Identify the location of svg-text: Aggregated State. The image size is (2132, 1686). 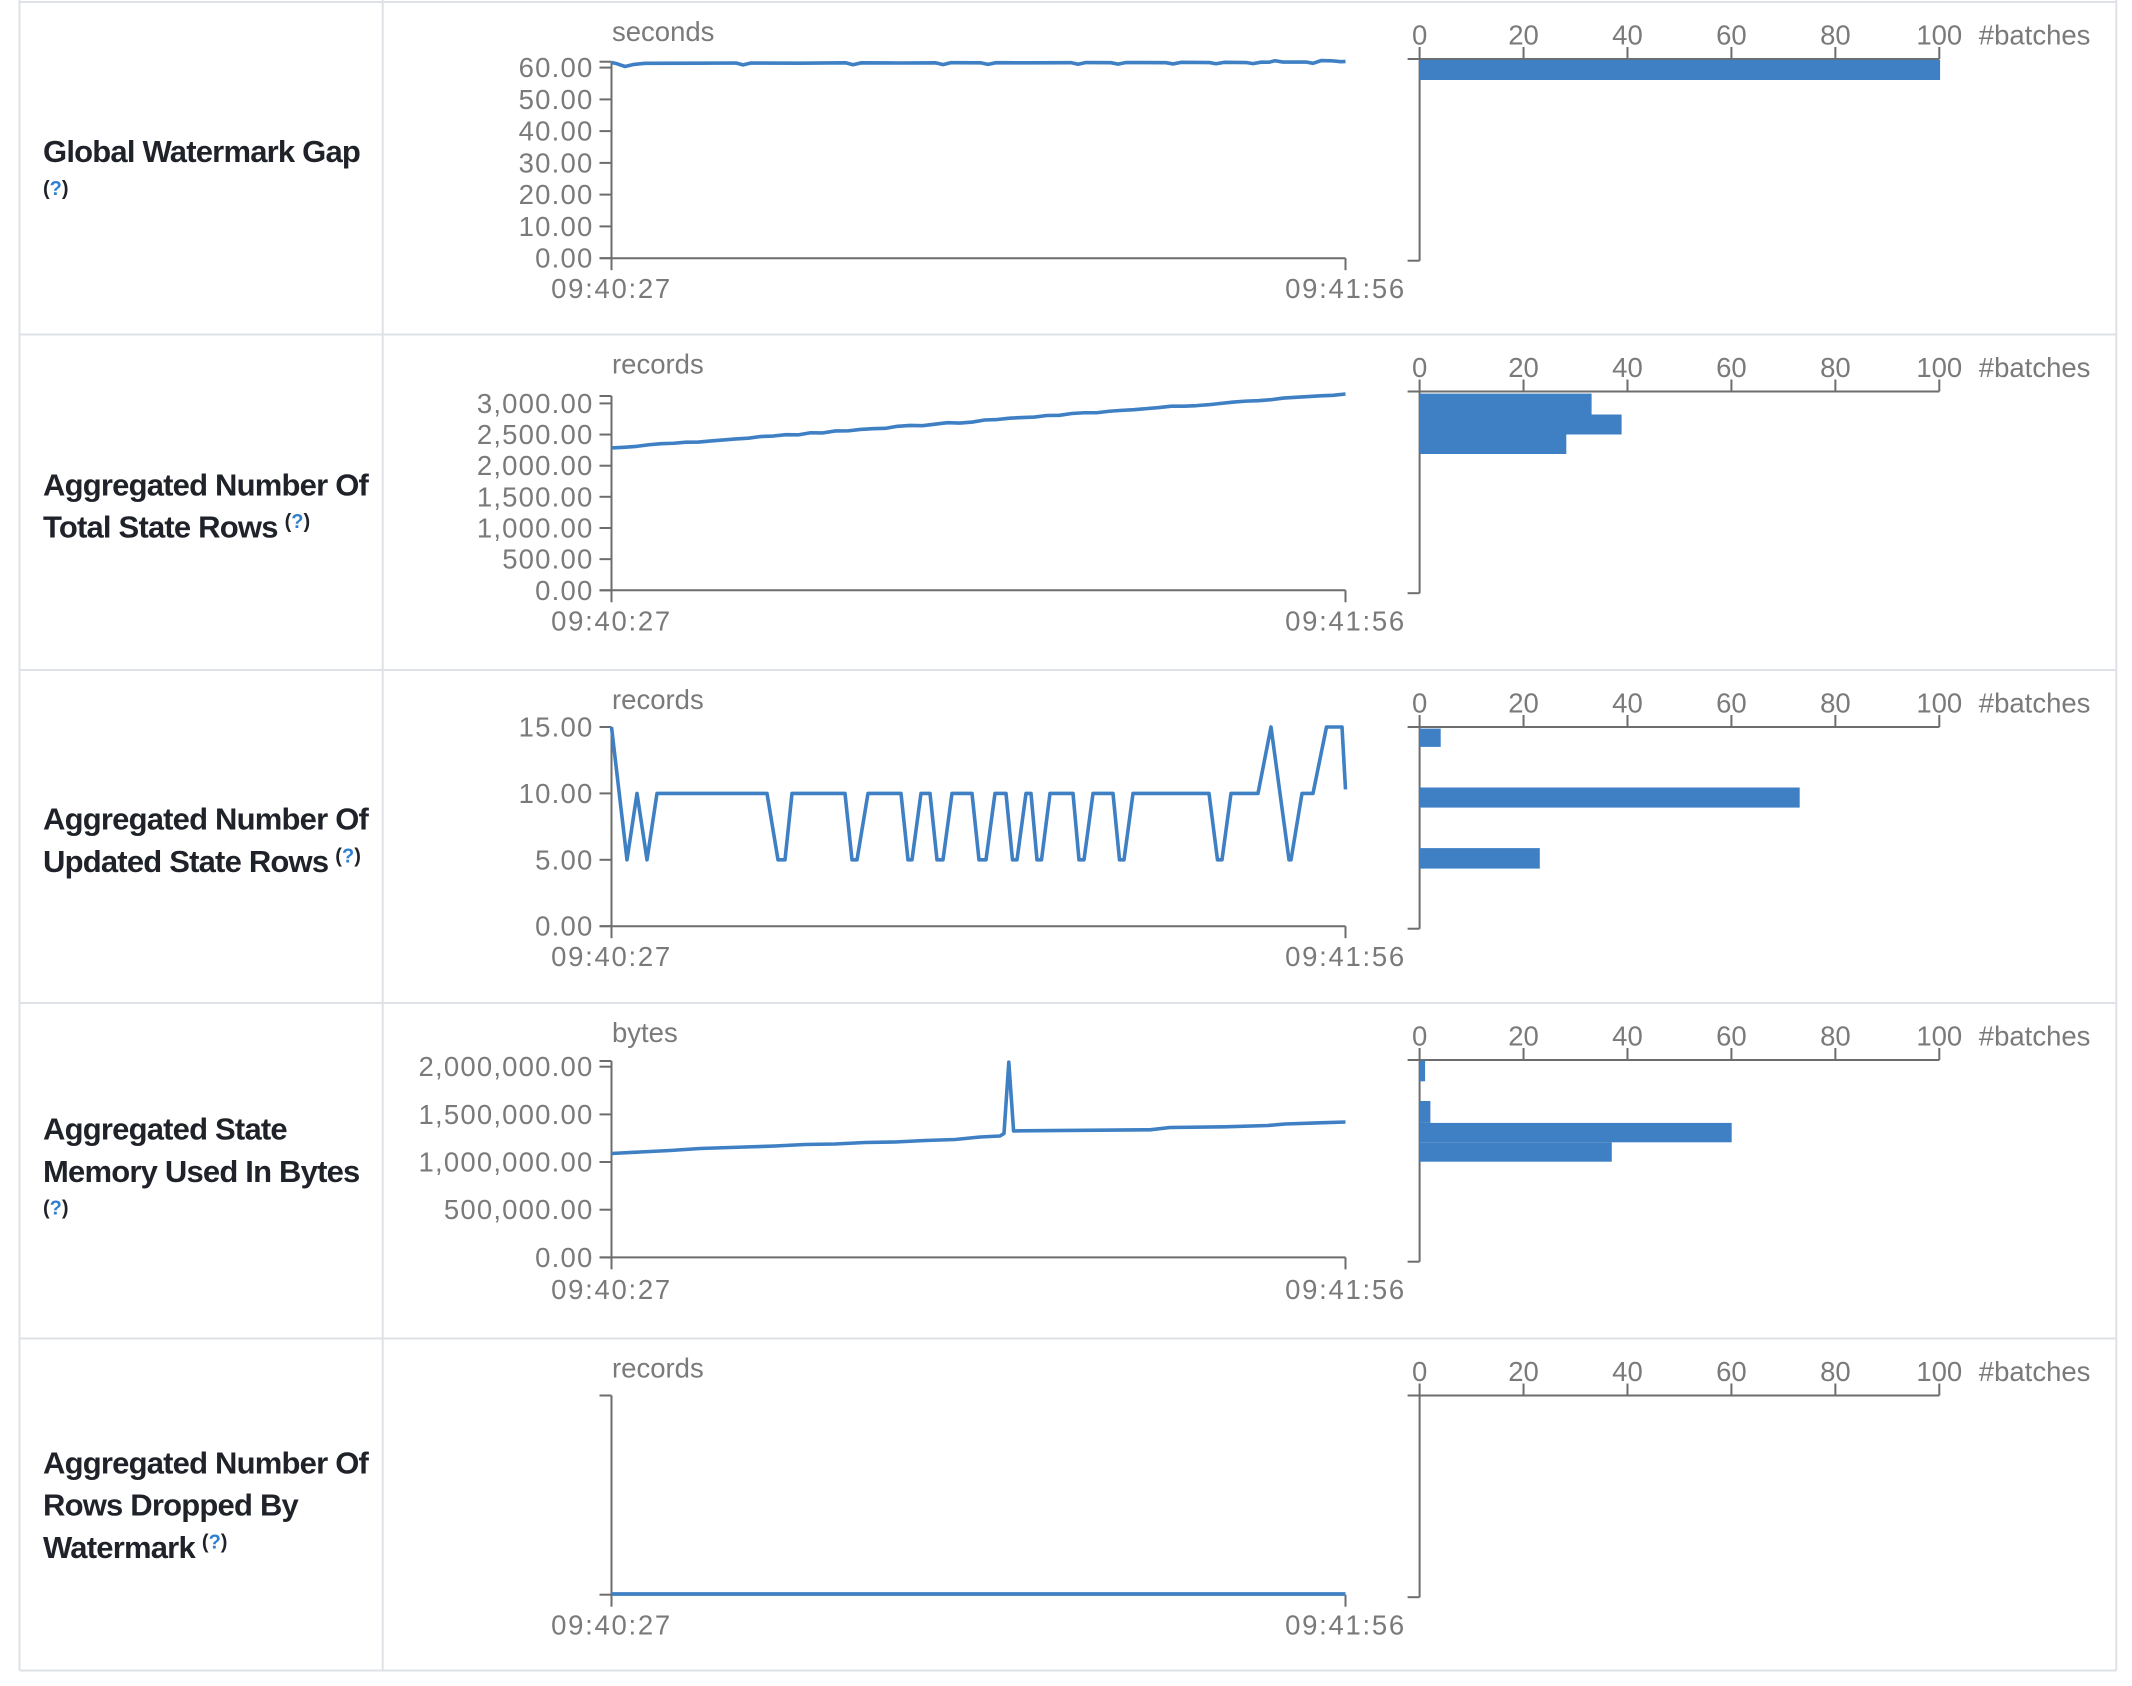
(165, 1129).